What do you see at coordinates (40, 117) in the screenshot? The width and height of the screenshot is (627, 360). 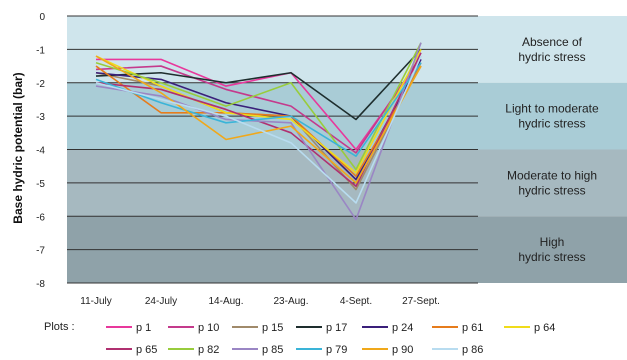 I see `y-tick-label: -3` at bounding box center [40, 117].